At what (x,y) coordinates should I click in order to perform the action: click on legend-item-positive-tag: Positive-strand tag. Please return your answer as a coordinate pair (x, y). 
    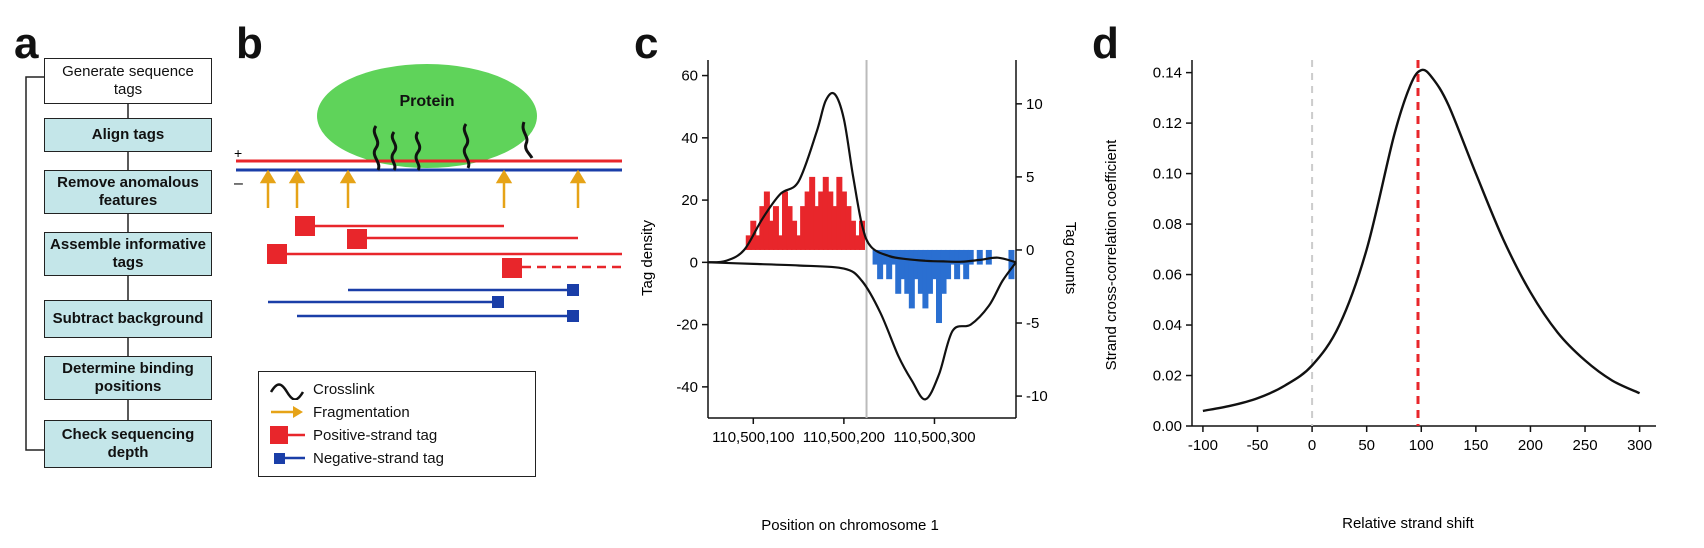
    Looking at the image, I should click on (353, 435).